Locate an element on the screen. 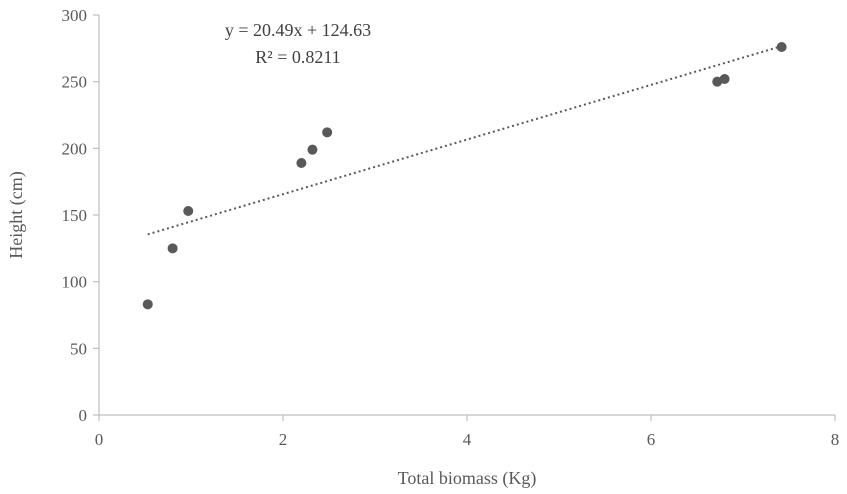  x-tick-label: 8 is located at coordinates (835, 439).